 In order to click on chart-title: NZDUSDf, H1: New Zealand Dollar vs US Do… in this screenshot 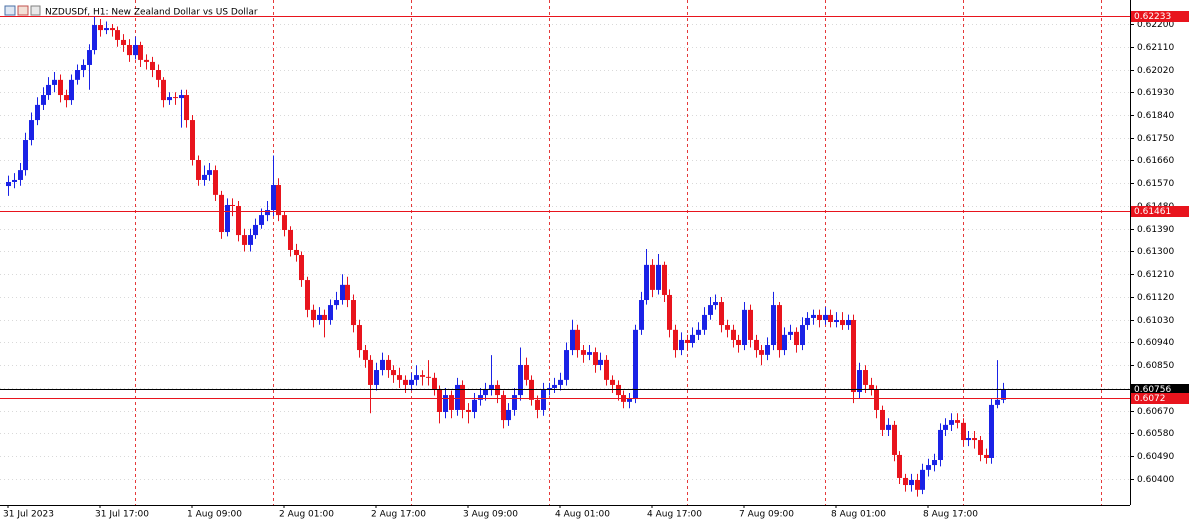, I will do `click(151, 13)`.